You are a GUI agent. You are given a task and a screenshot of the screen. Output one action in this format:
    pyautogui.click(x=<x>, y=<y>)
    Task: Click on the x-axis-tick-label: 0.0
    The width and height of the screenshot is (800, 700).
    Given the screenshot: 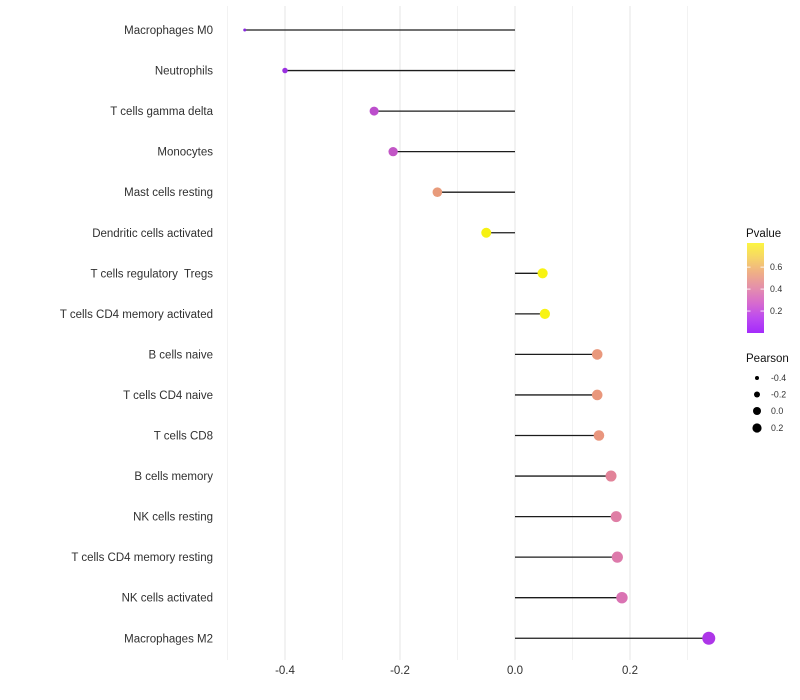 What is the action you would take?
    pyautogui.click(x=515, y=671)
    